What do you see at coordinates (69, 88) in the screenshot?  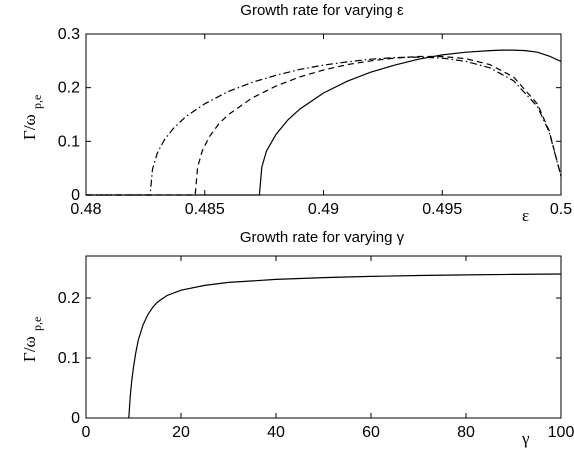 I see `top-y-tick-label: 0.2` at bounding box center [69, 88].